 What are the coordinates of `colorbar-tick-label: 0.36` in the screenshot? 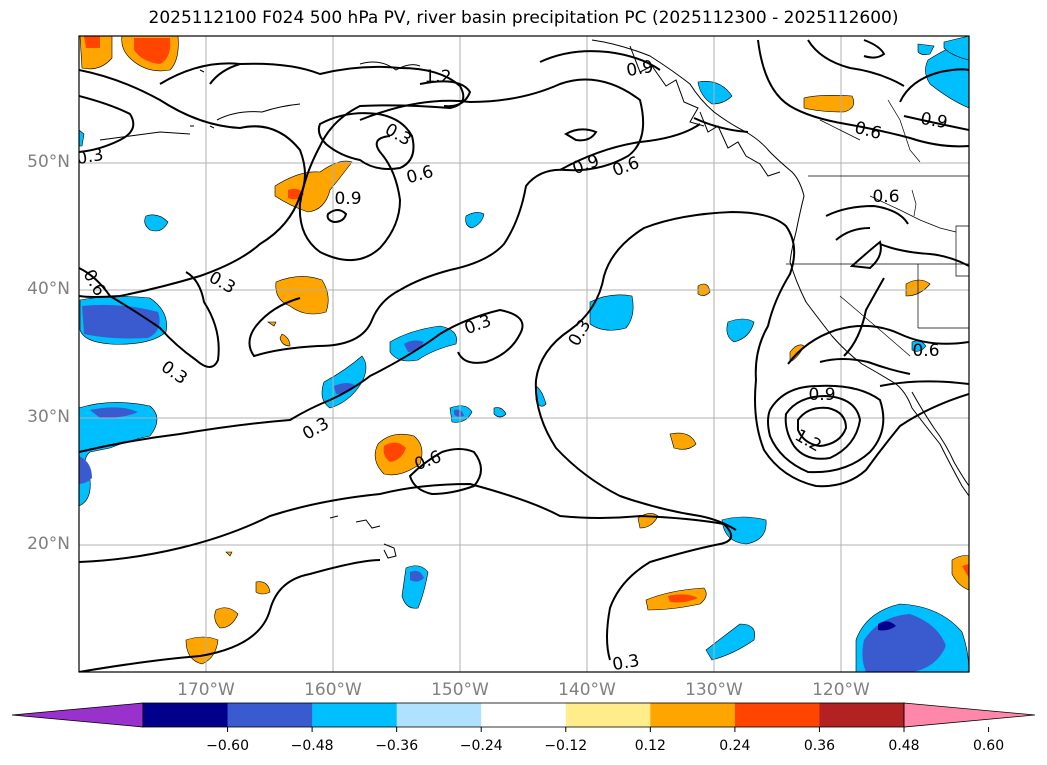 It's located at (819, 746).